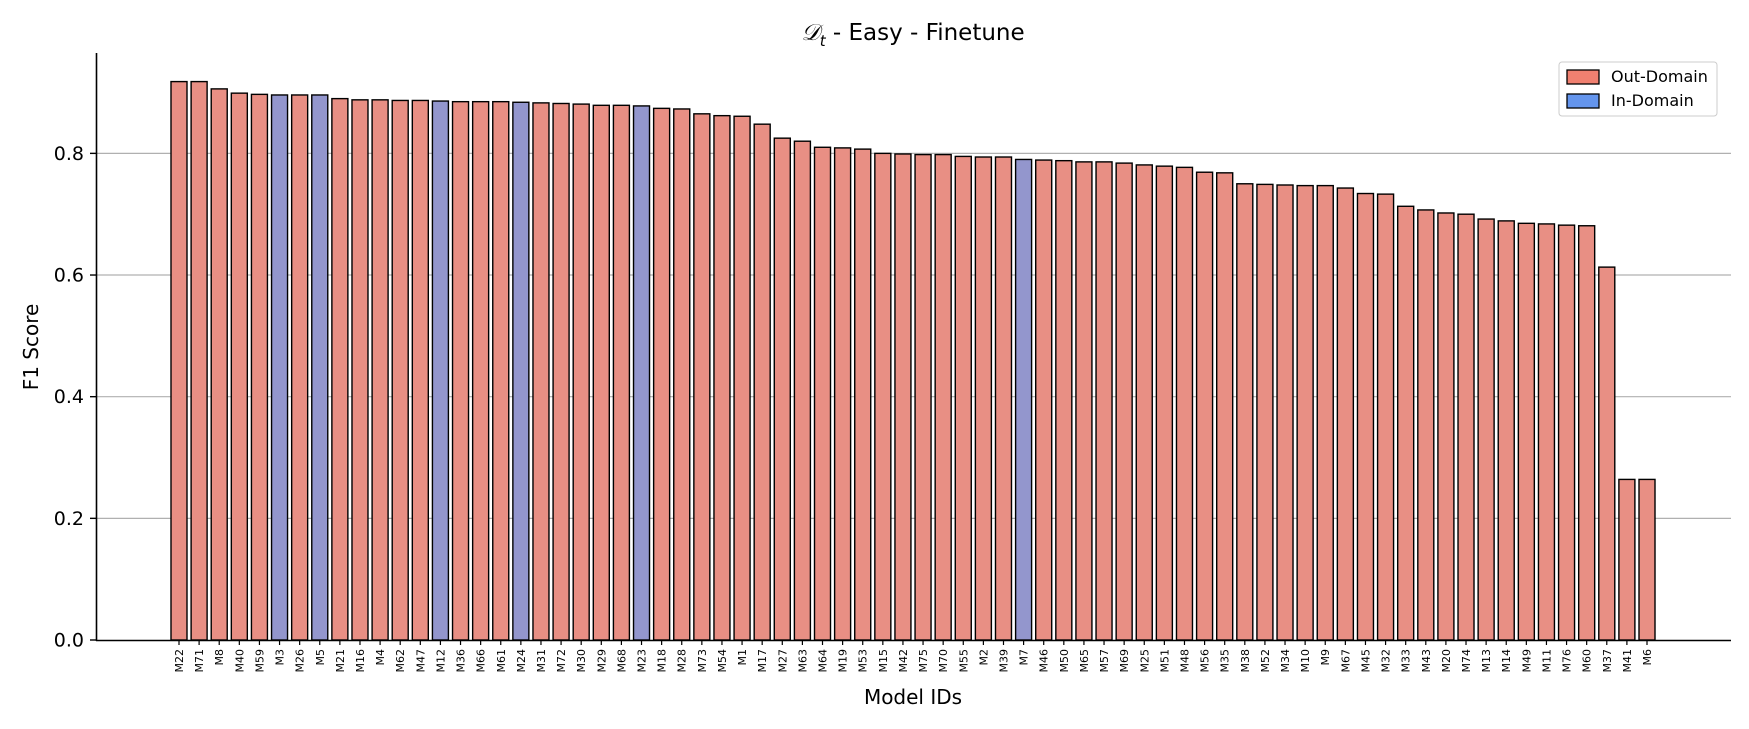 The width and height of the screenshot is (1749, 729). I want to click on bar-m28-out-domain, so click(682, 374).